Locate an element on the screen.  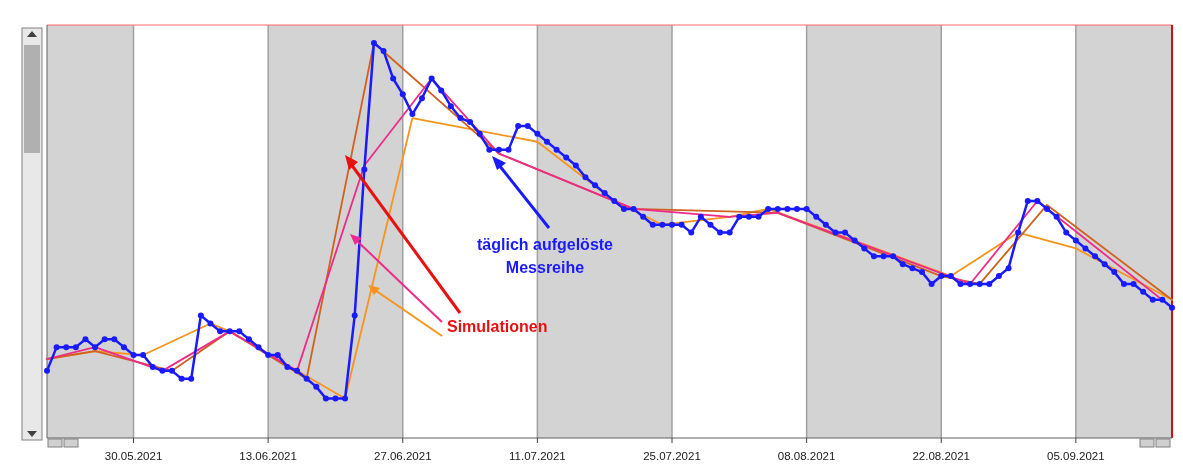
x-tick-label: 08.08.2021 is located at coordinates (806, 456).